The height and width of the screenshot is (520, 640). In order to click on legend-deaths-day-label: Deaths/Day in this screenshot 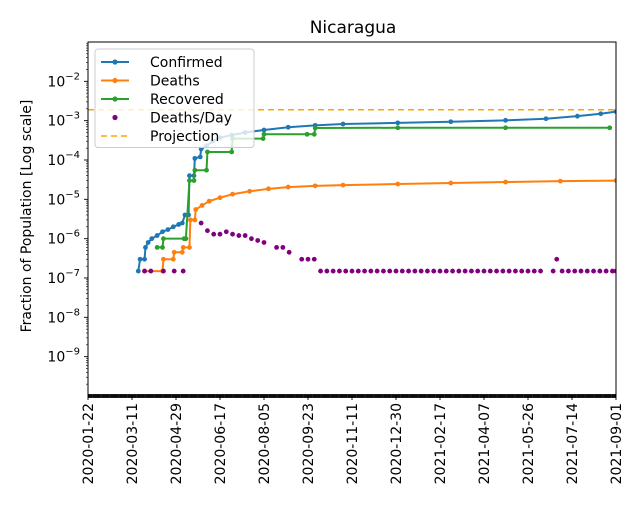, I will do `click(191, 119)`.